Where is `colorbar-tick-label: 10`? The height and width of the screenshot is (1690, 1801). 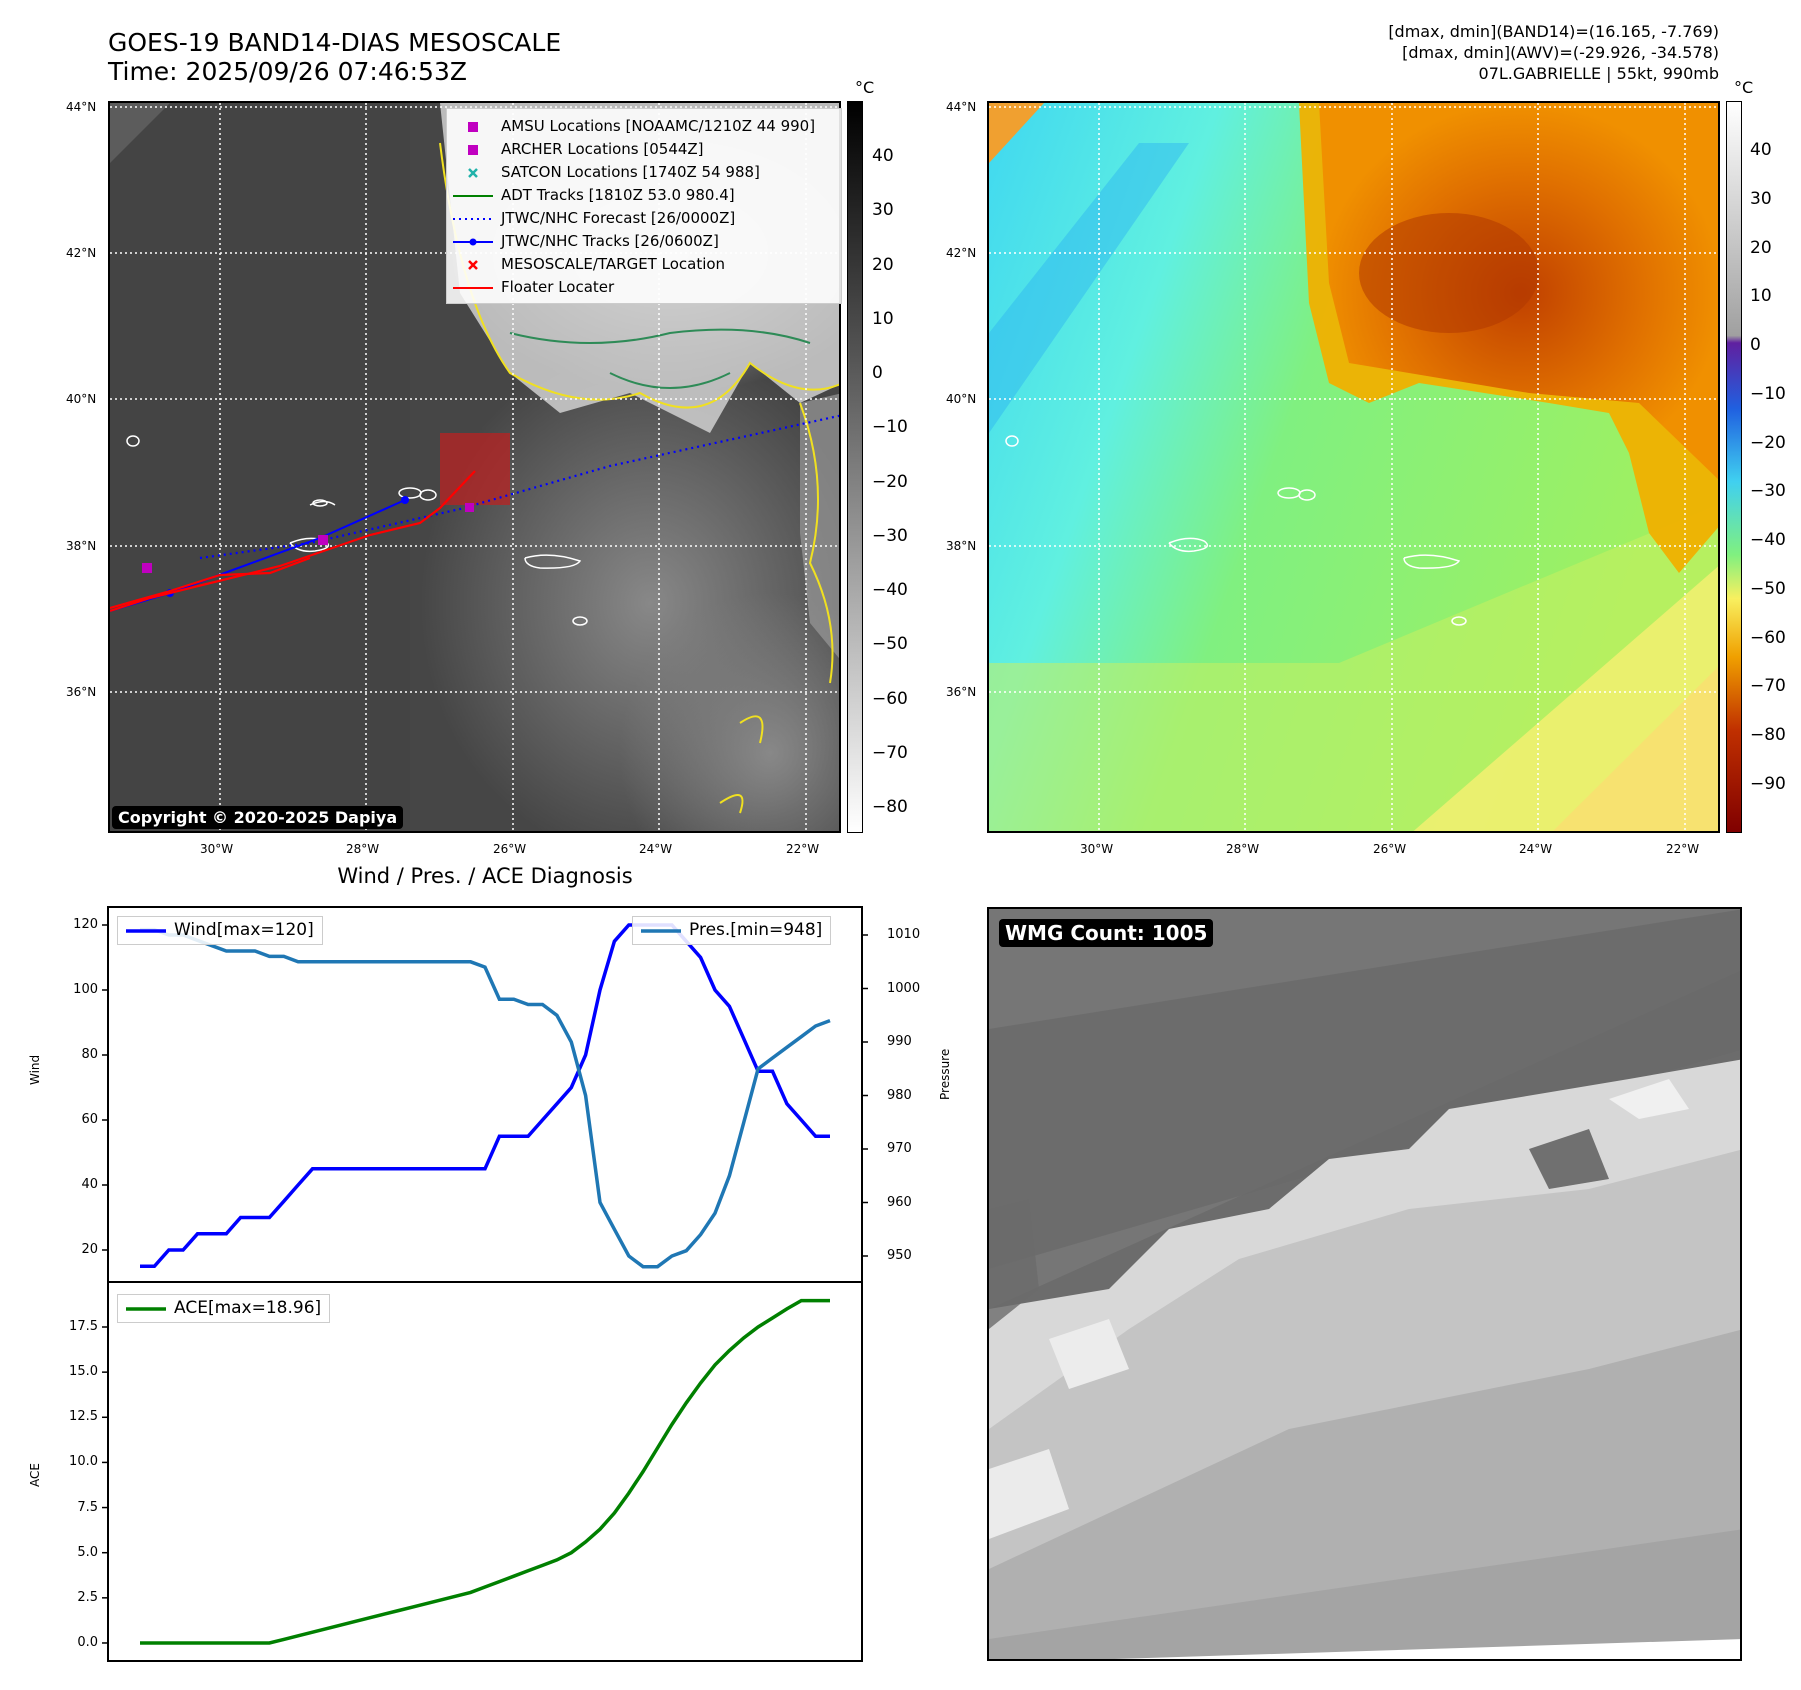
colorbar-tick-label: 10 is located at coordinates (1761, 296).